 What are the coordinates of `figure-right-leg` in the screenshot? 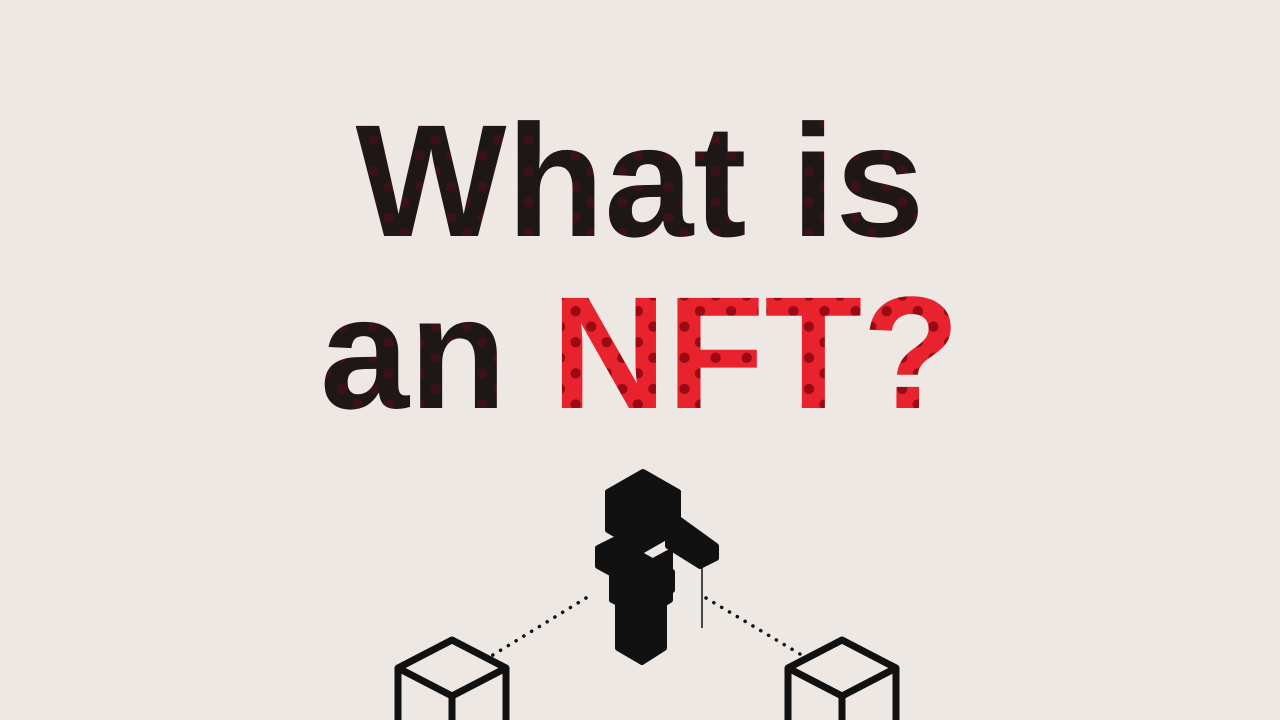 It's located at (653, 631).